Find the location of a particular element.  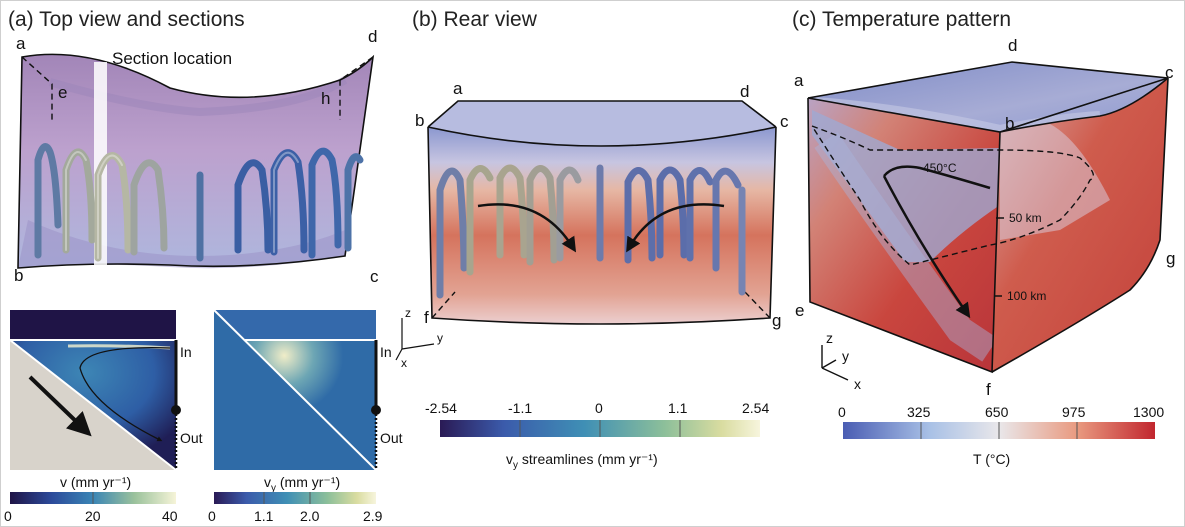

t-tick-3: 975 is located at coordinates (1074, 412).